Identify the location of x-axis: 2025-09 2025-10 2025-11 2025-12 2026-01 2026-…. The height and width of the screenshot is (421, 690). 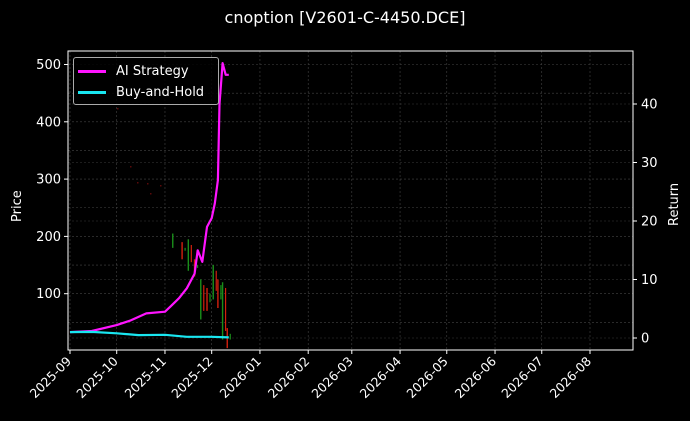
(311, 376).